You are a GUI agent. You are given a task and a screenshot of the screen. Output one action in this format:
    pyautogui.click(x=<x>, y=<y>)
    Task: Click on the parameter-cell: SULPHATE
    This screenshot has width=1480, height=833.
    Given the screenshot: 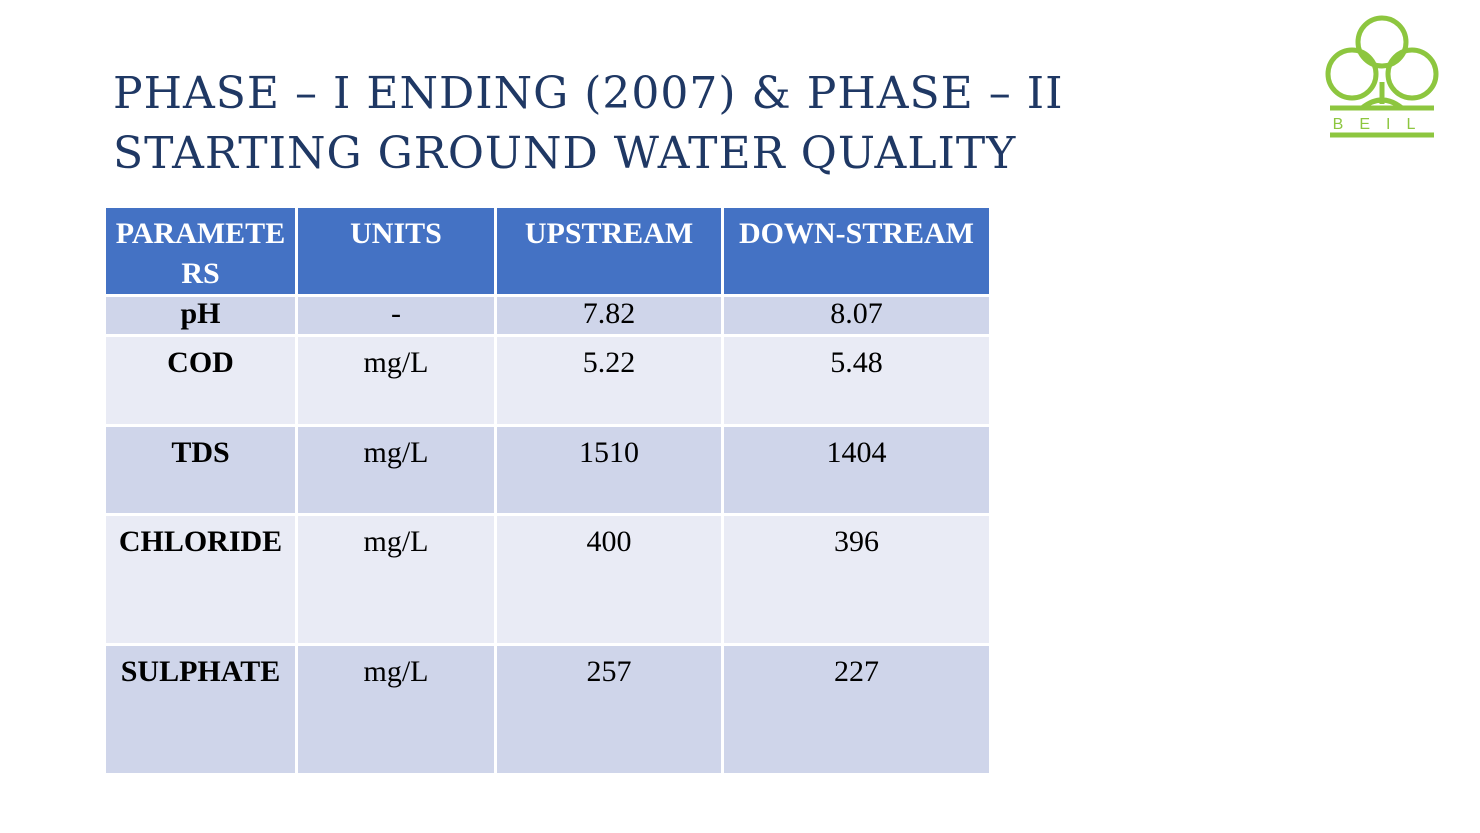 What is the action you would take?
    pyautogui.click(x=200, y=709)
    